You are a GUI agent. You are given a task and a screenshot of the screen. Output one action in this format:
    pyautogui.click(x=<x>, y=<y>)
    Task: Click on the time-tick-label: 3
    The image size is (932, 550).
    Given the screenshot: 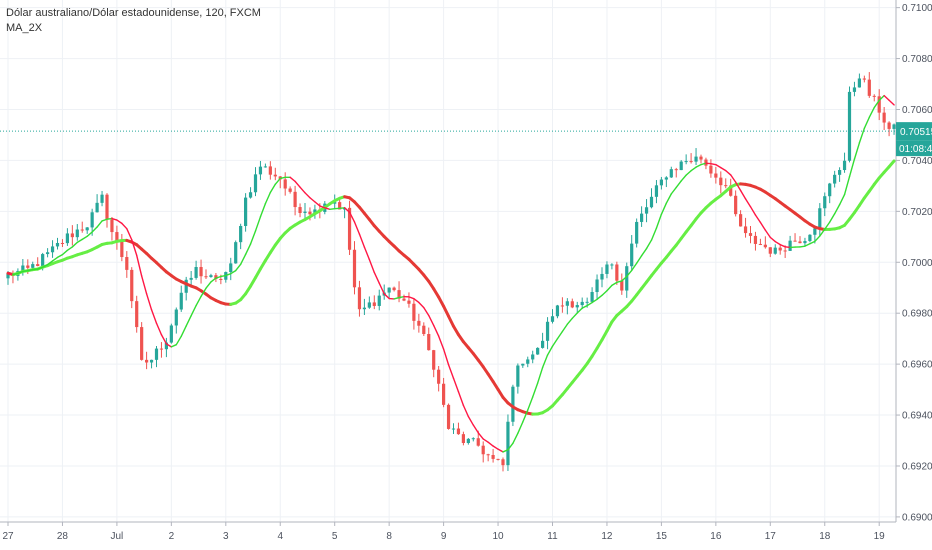 What is the action you would take?
    pyautogui.click(x=226, y=536)
    